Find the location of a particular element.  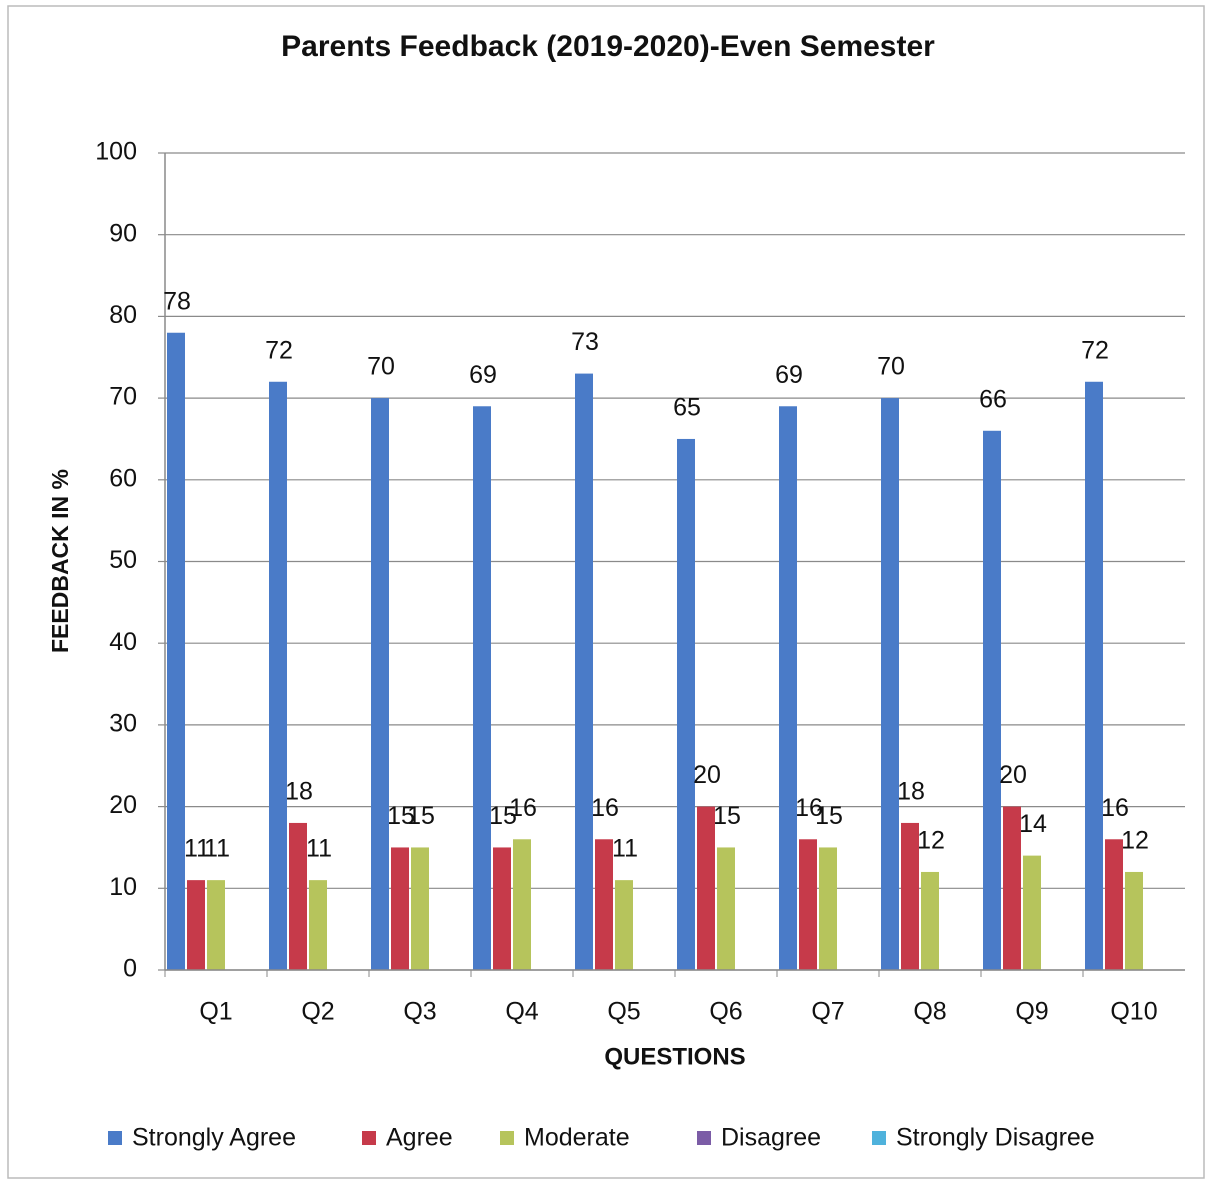

y-axis-title: FEEDBACK IN % is located at coordinates (60, 561).